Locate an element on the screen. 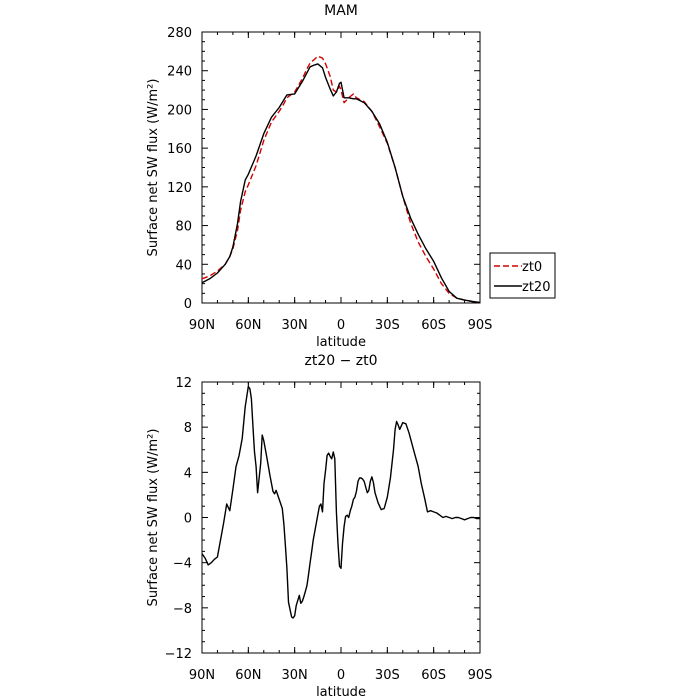 The width and height of the screenshot is (700, 700). chart-title: zt20 − zt0 is located at coordinates (340, 361).